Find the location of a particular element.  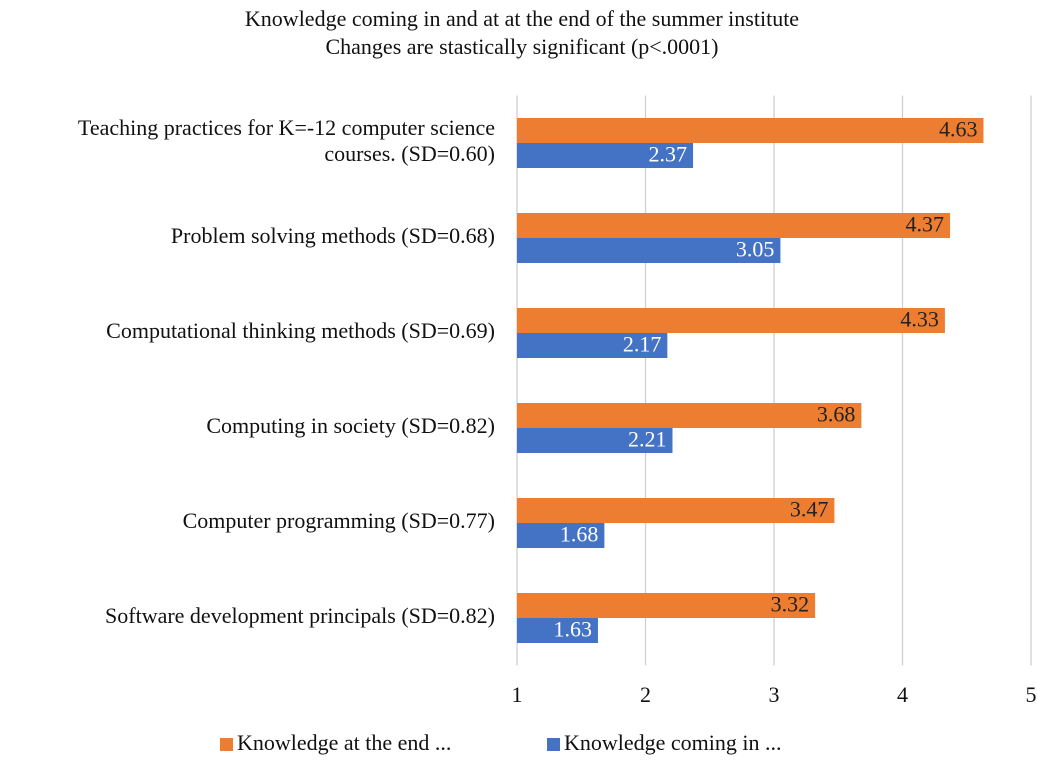

data-label: 4.33 is located at coordinates (919, 319).